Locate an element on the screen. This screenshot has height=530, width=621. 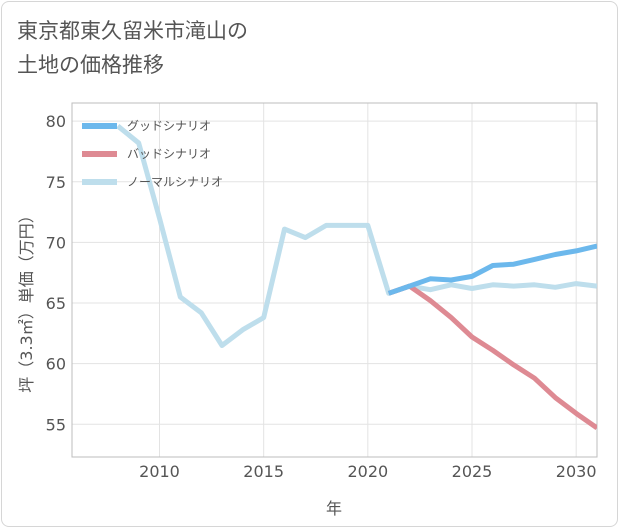
x-axis-label: 年 is located at coordinates (334, 508).